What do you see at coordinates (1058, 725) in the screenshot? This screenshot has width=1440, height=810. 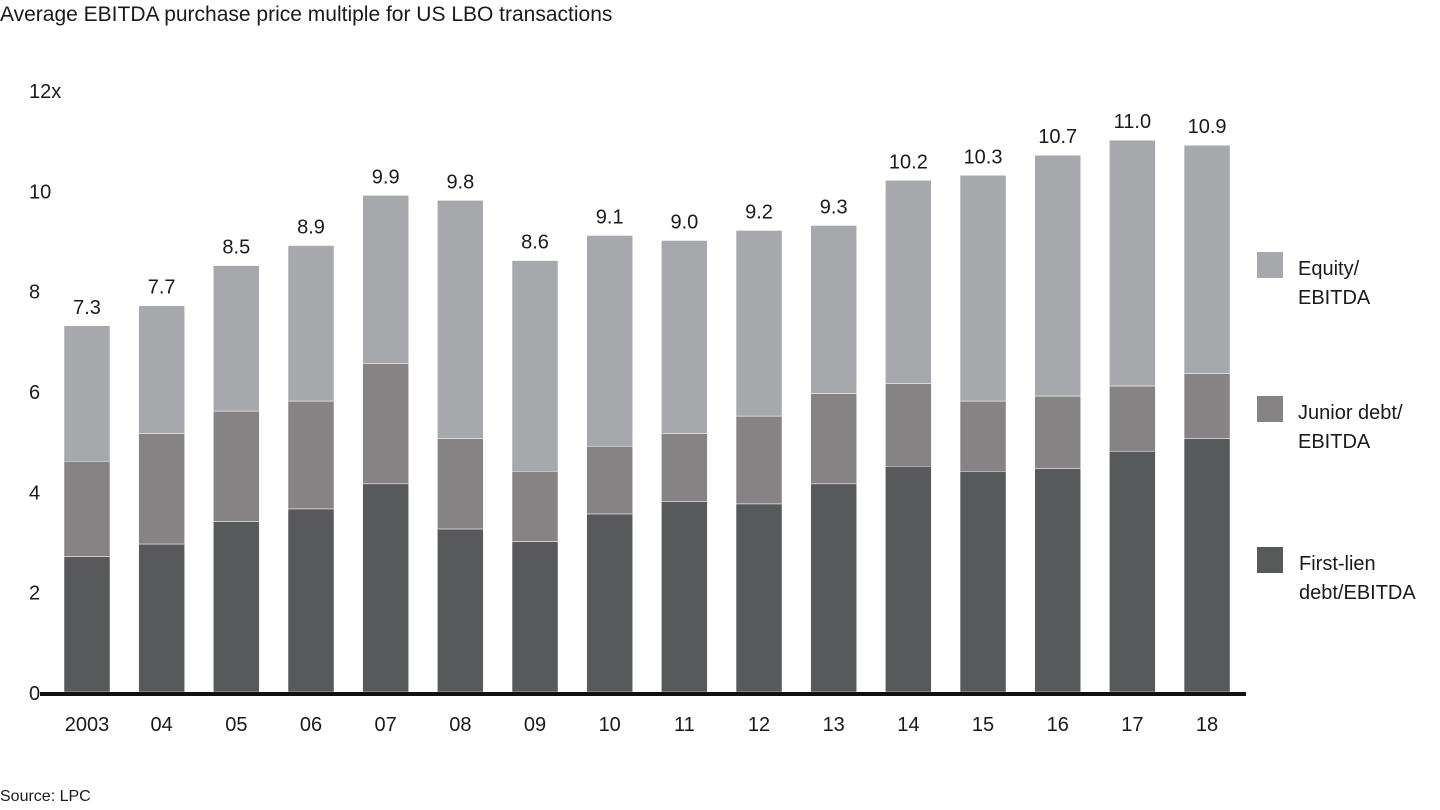 I see `x-tick-label: 16` at bounding box center [1058, 725].